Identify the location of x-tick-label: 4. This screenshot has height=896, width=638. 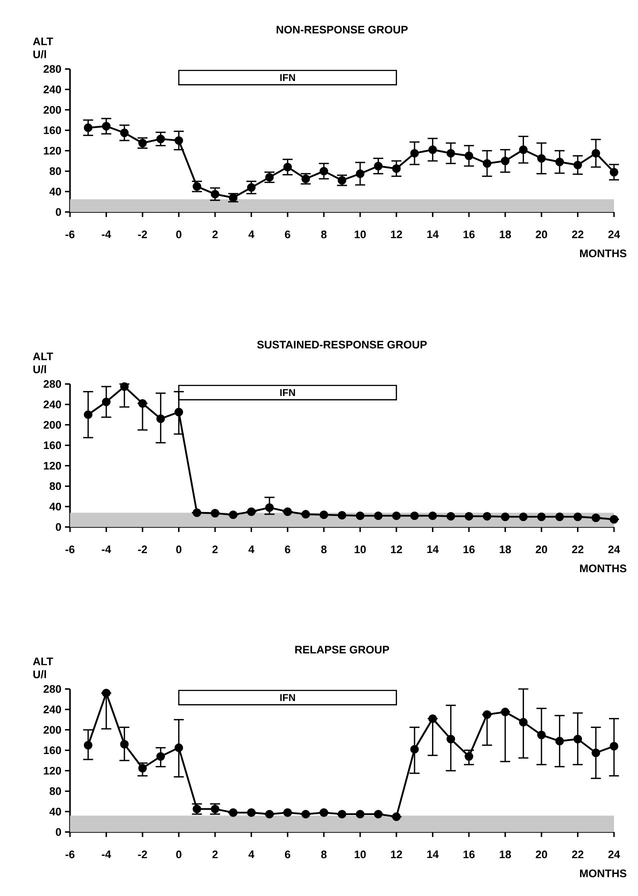
(251, 550).